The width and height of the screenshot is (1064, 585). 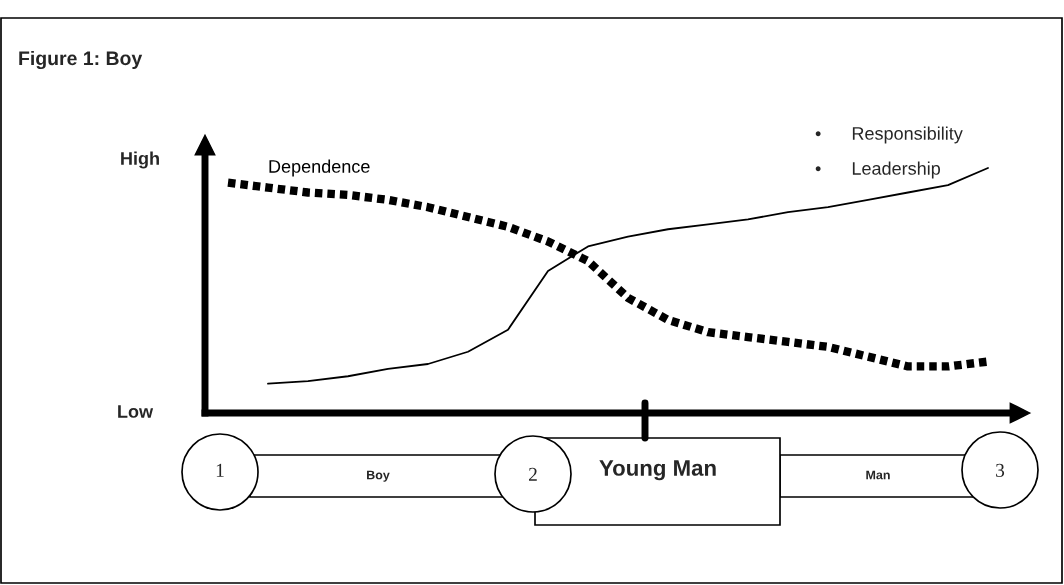 I want to click on text: Boy, so click(x=378, y=476).